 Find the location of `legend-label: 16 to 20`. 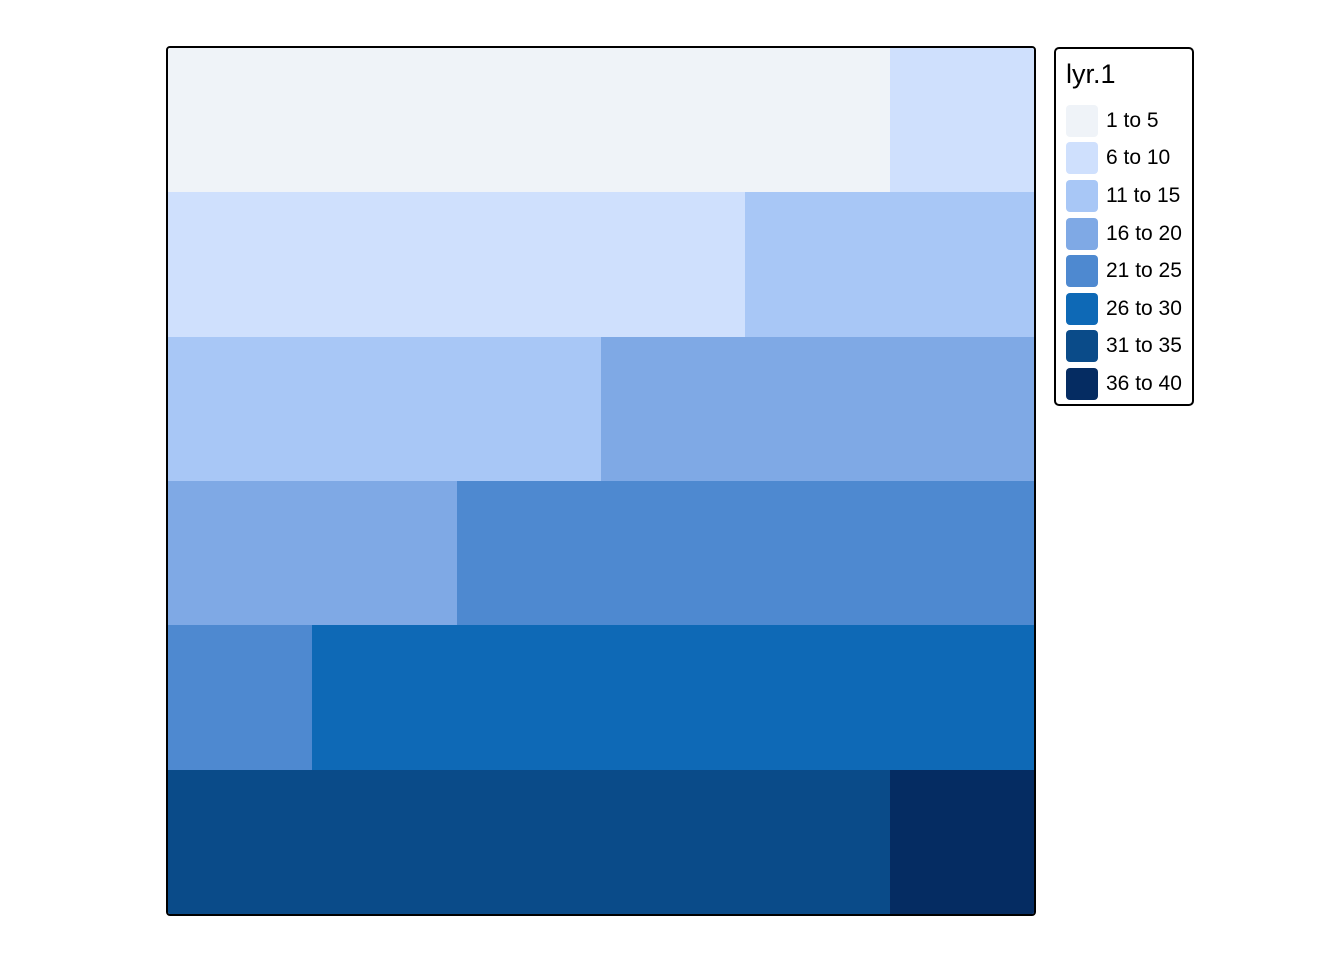

legend-label: 16 to 20 is located at coordinates (1144, 233).